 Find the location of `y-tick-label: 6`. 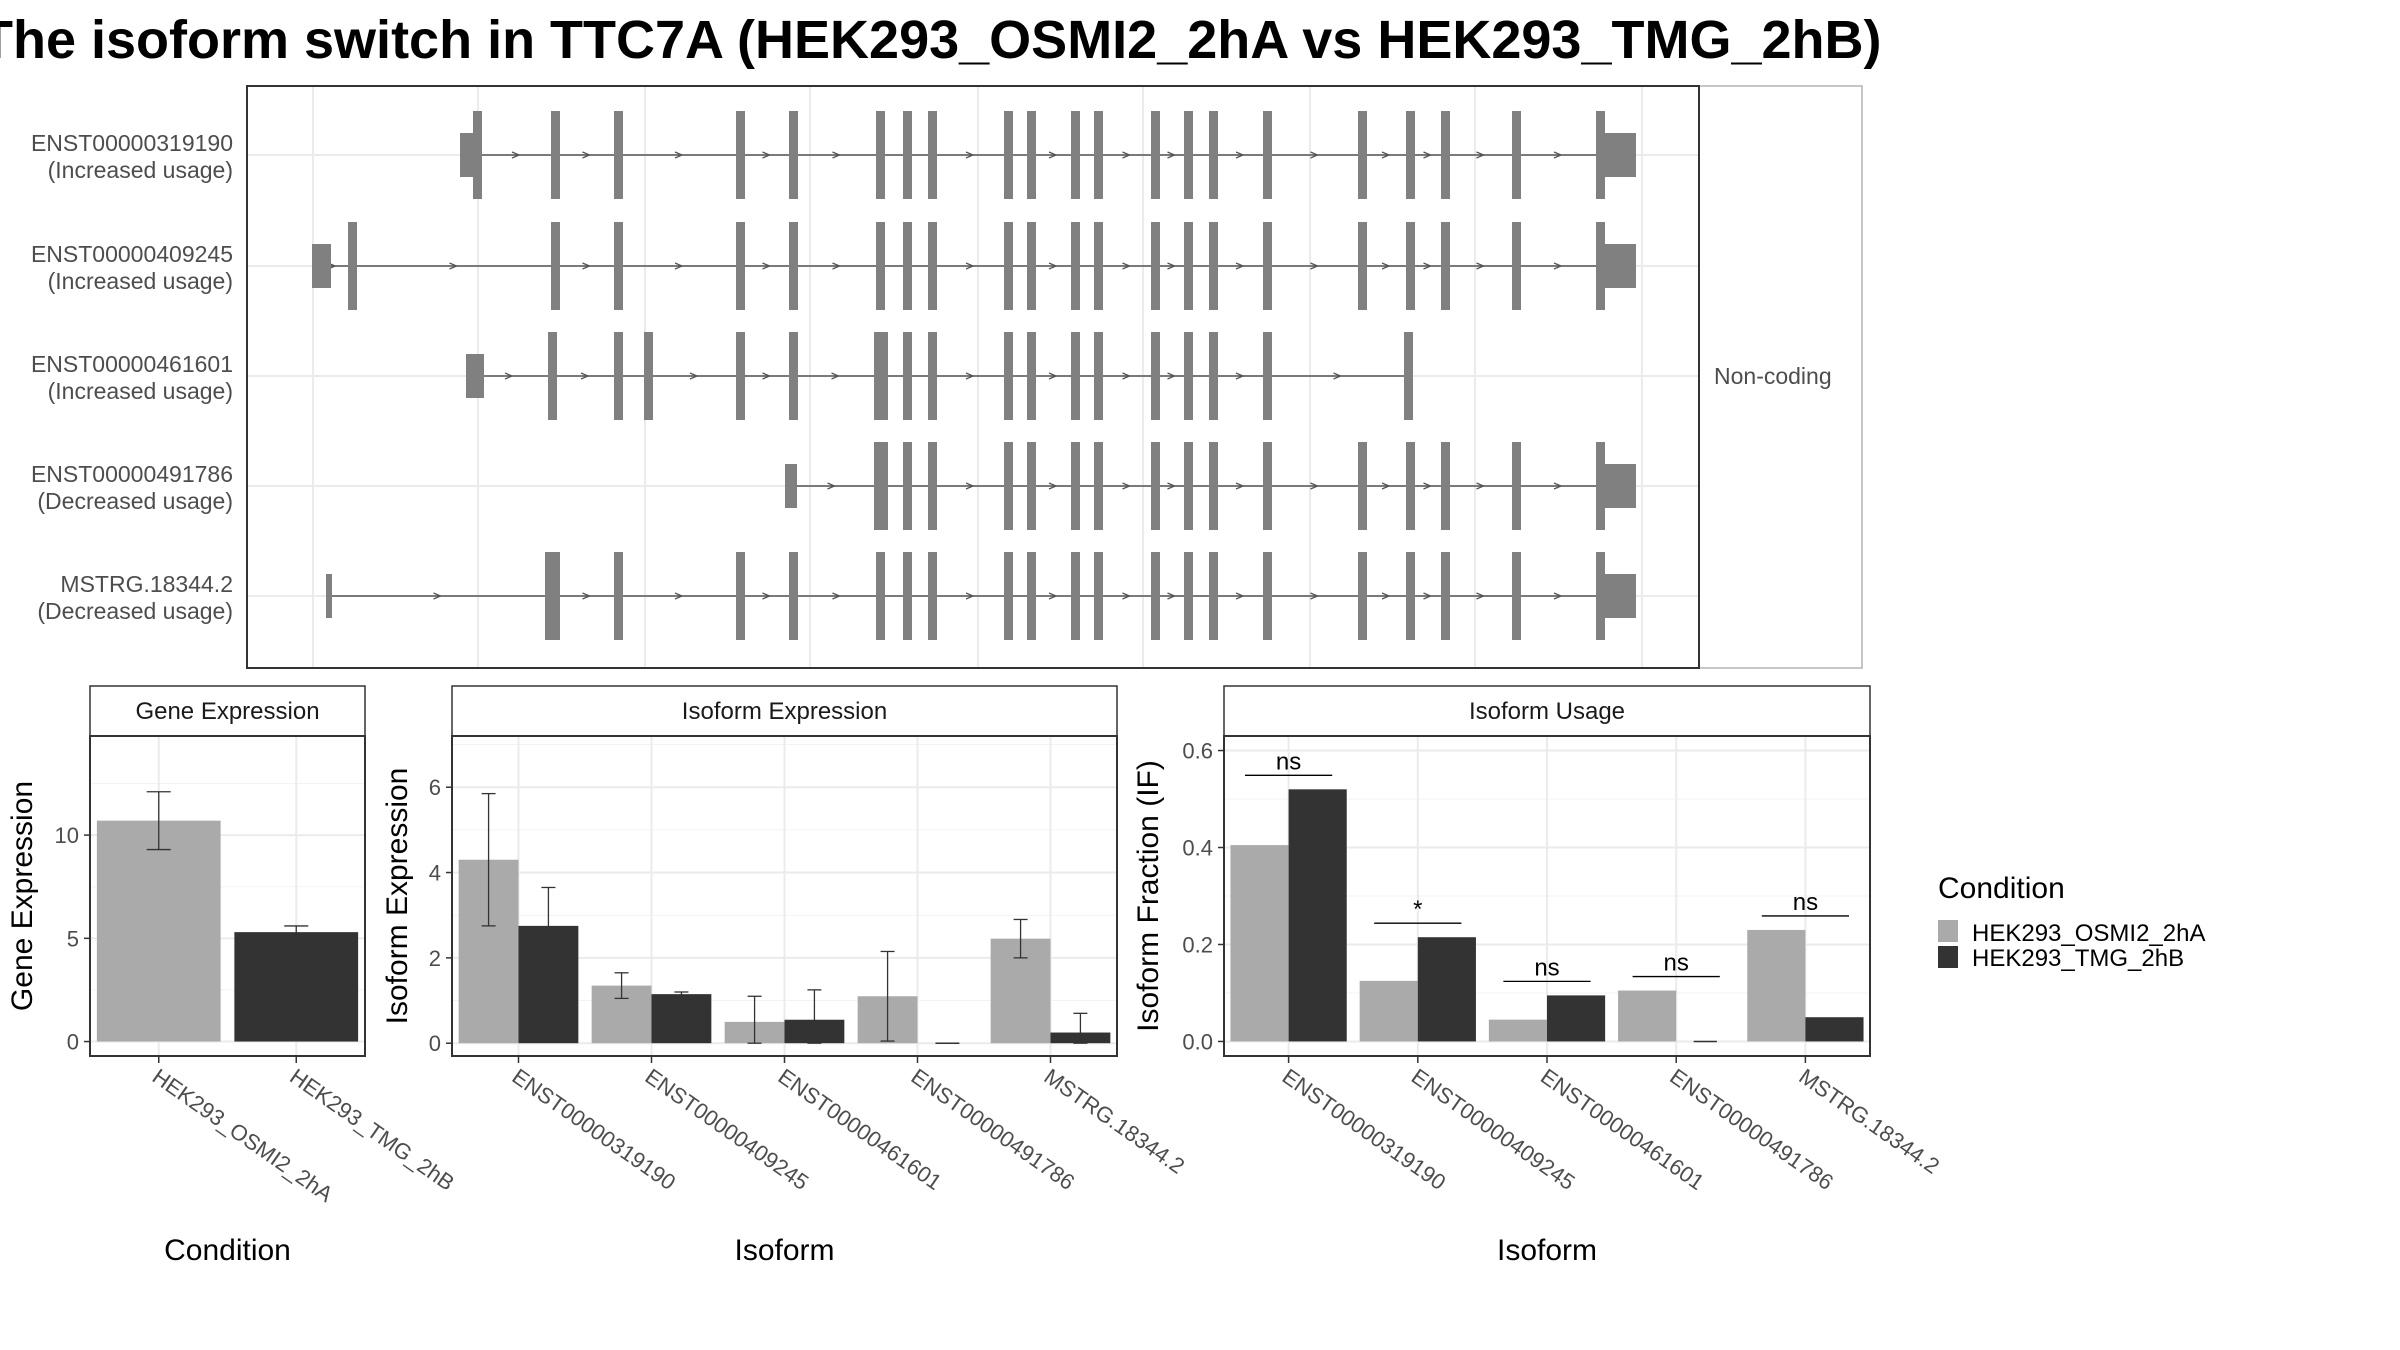

y-tick-label: 6 is located at coordinates (435, 787).